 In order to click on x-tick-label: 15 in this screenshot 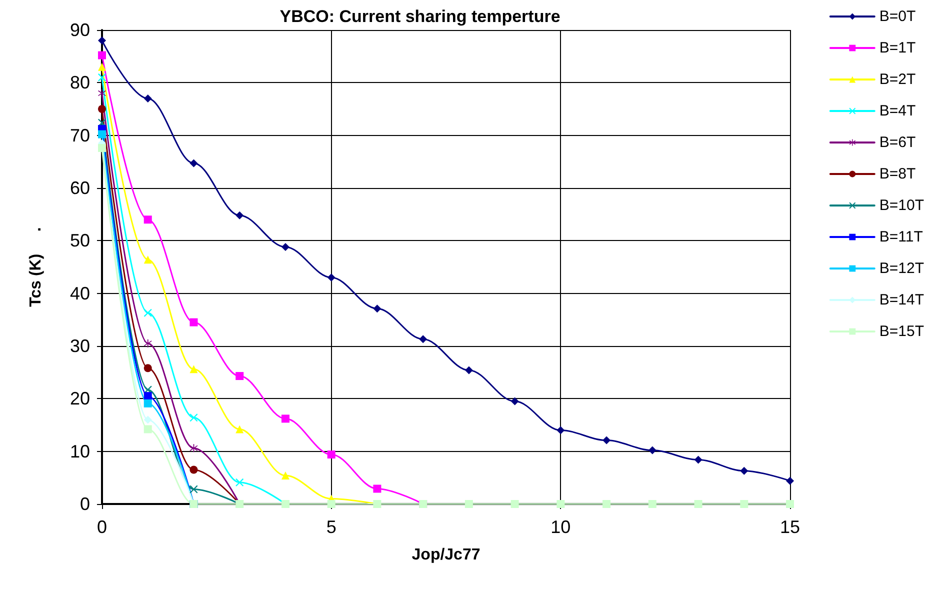, I will do `click(790, 527)`.